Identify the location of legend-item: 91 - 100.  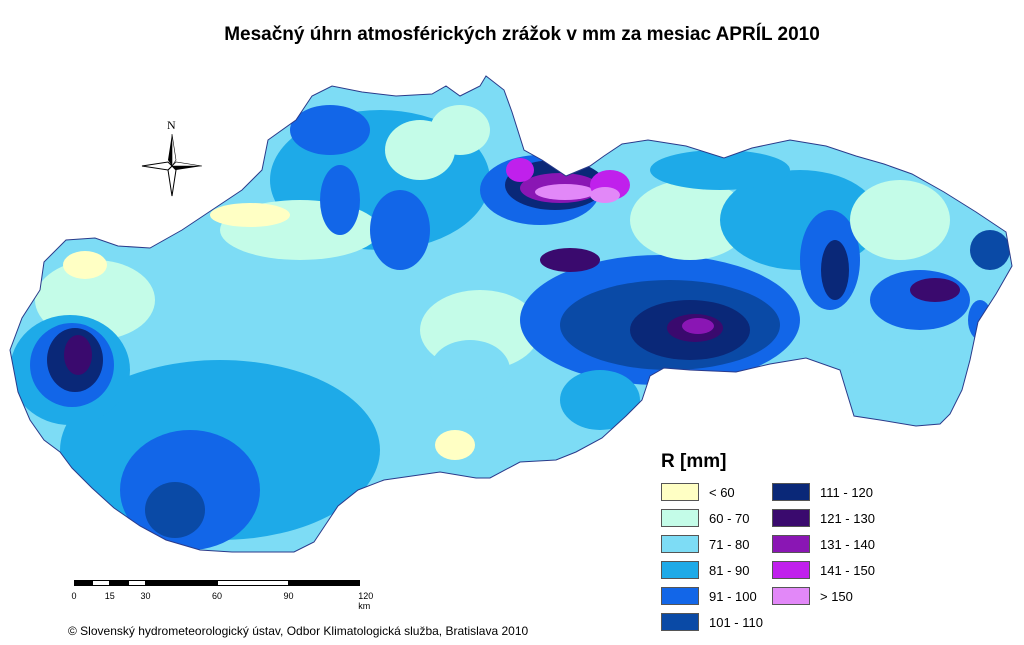
(709, 596).